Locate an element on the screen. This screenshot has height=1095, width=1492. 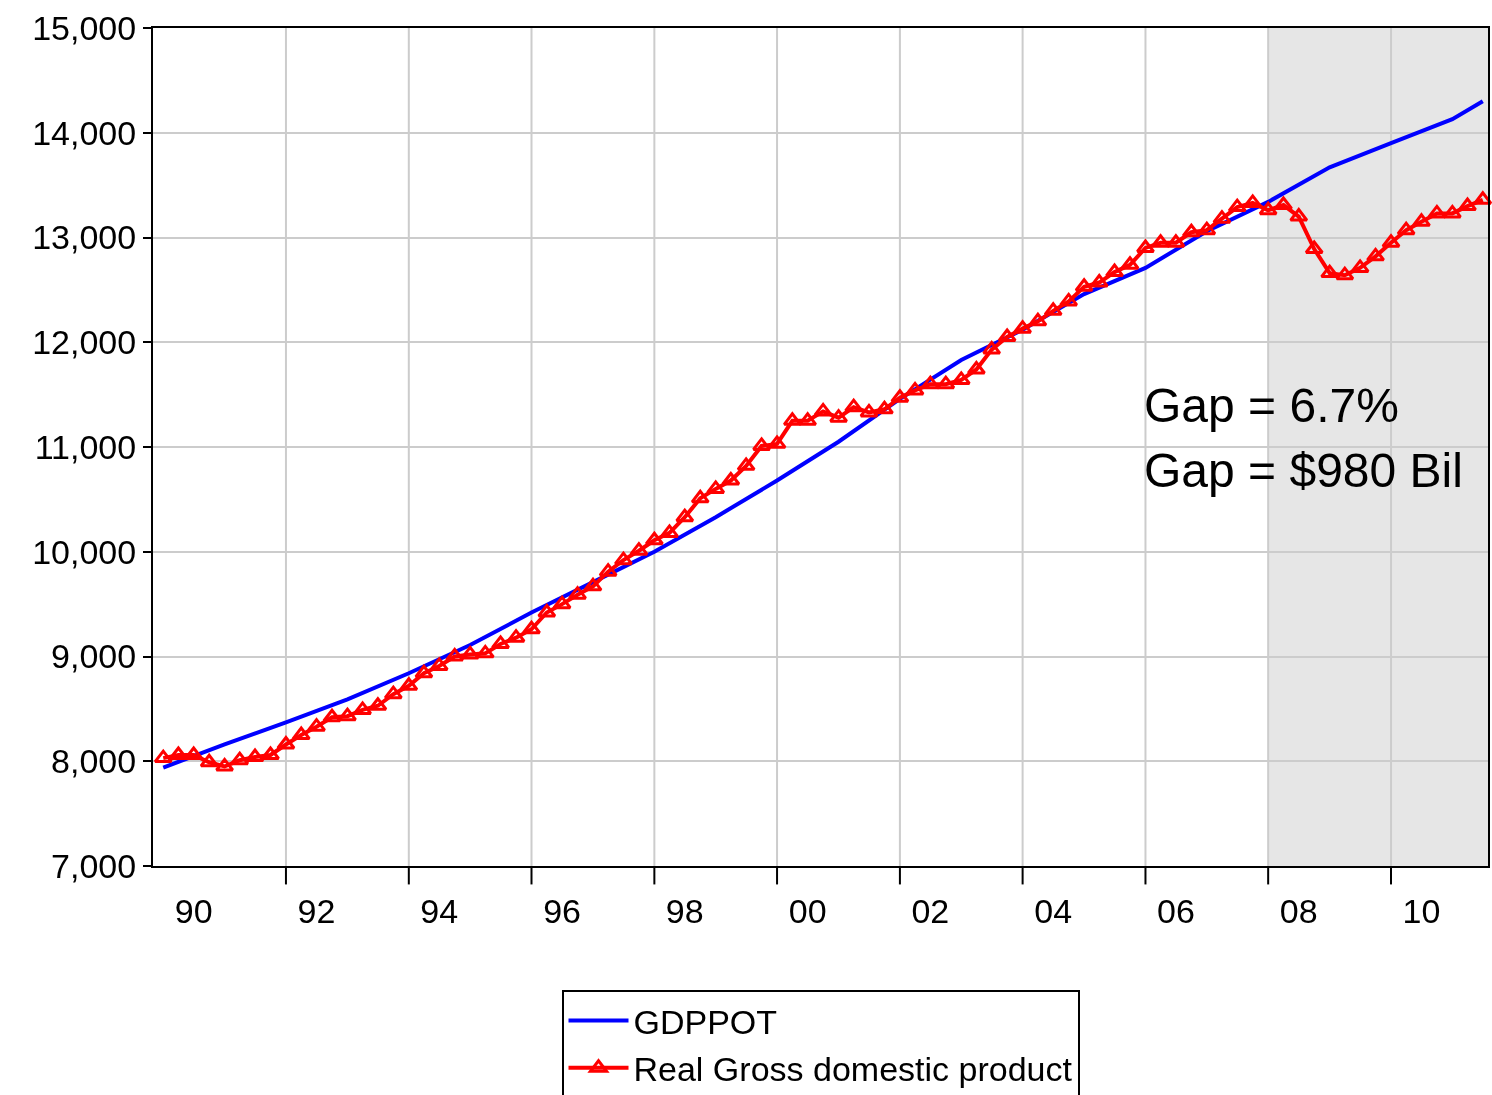
y-tick-label: 9,000 is located at coordinates (94, 656).